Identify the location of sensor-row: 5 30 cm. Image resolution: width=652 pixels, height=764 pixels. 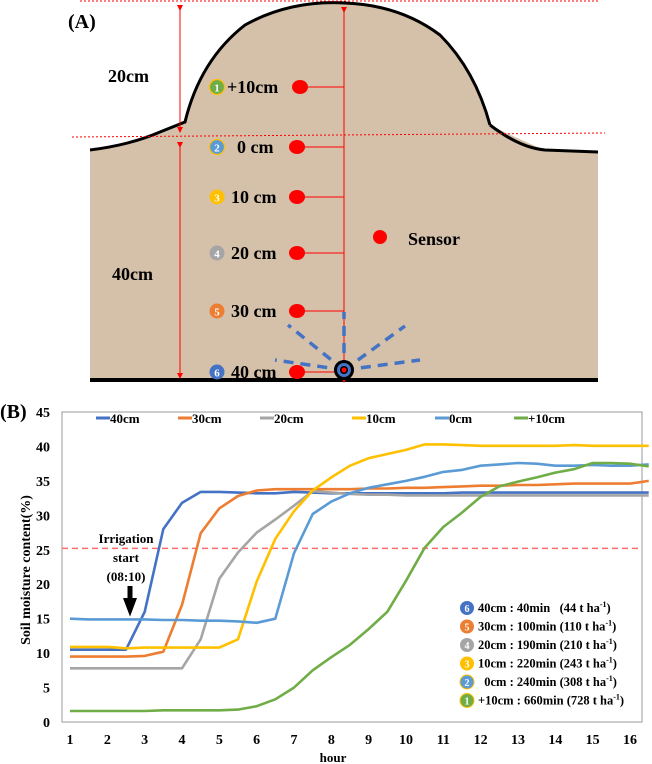
(276, 311).